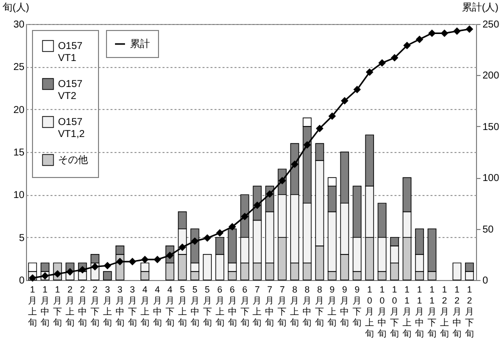  I want to click on x-tick-label: 4月中旬, so click(157, 306).